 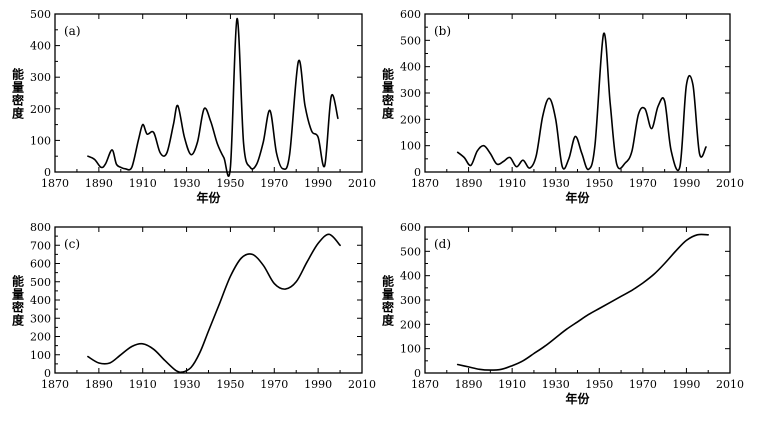 What do you see at coordinates (72, 31) in the screenshot?
I see `panel-label: (a)` at bounding box center [72, 31].